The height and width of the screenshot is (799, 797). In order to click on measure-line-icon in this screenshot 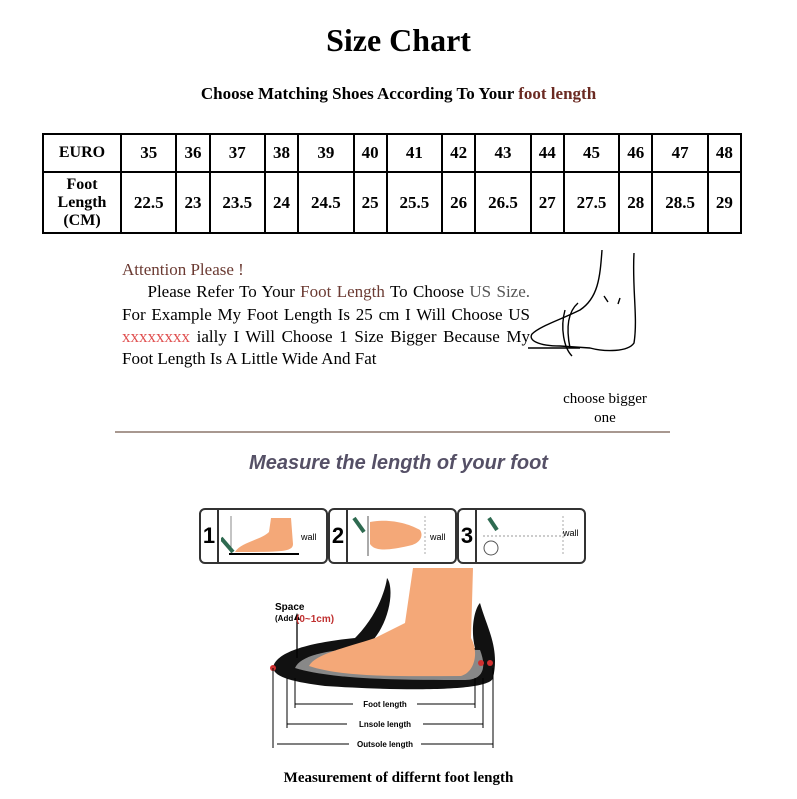, I will do `click(525, 536)`.